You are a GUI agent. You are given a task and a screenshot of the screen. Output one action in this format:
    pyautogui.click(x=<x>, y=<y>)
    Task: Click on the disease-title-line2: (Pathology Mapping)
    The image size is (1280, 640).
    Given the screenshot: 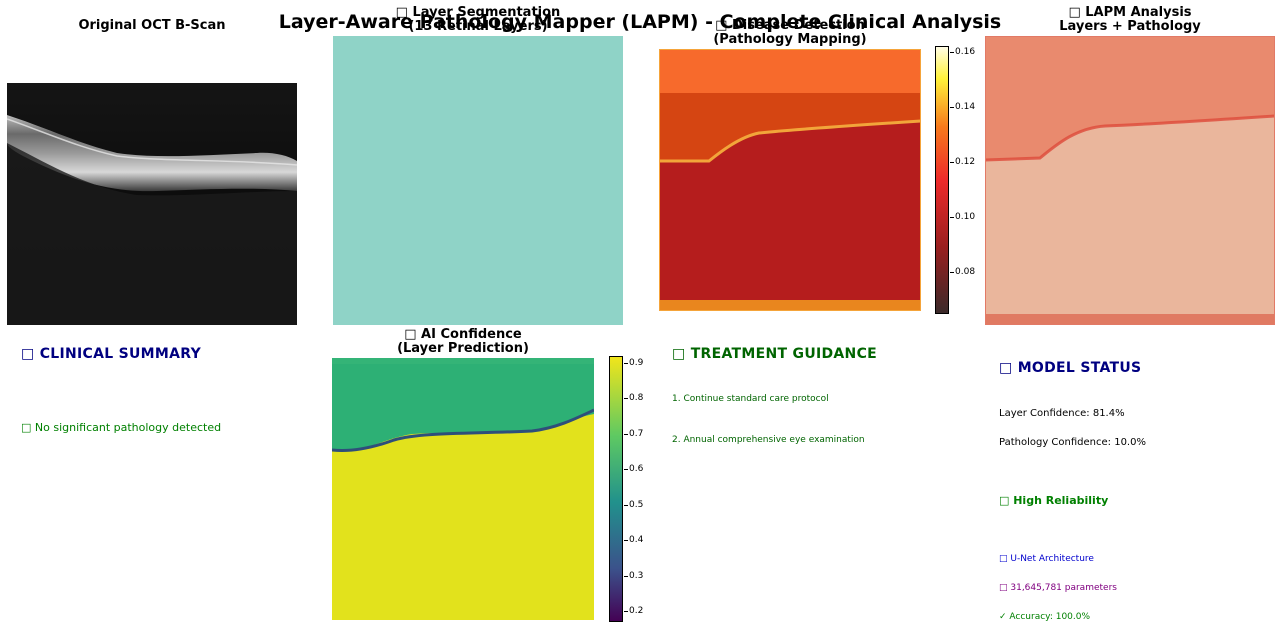 What is the action you would take?
    pyautogui.click(x=790, y=39)
    